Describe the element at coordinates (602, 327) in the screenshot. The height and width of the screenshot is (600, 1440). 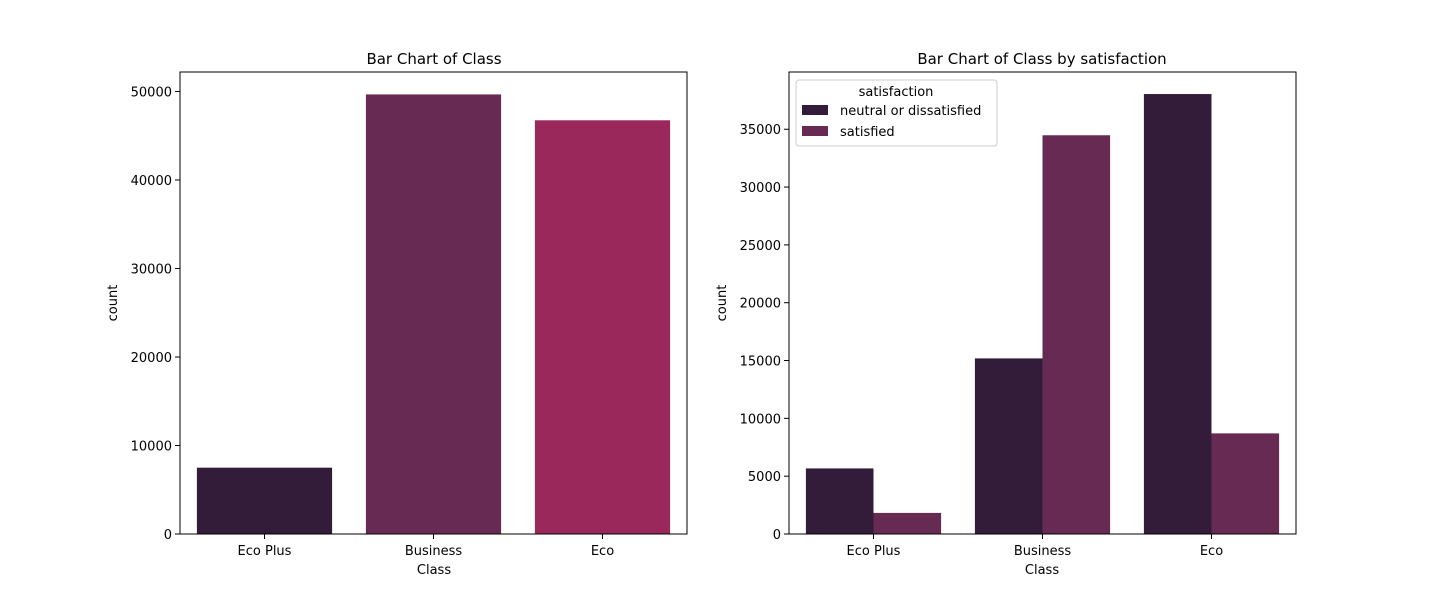
I see `bar-eco` at that location.